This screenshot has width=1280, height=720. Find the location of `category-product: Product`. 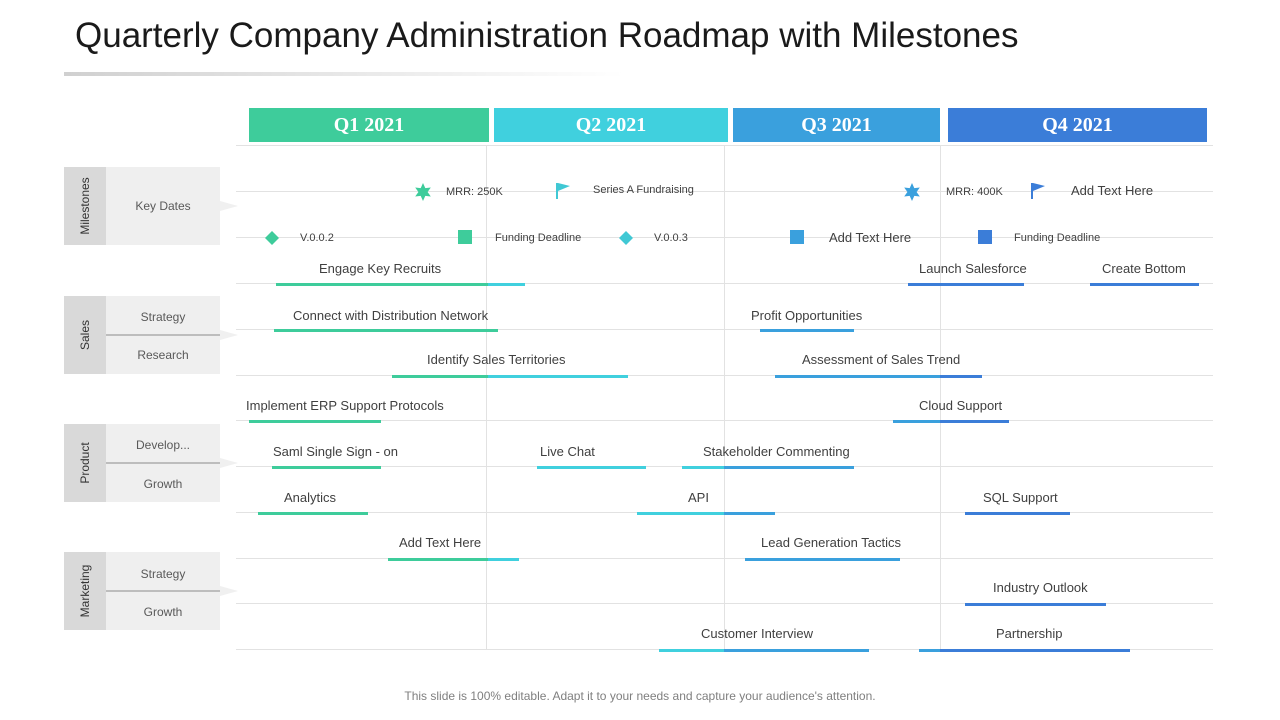

category-product: Product is located at coordinates (85, 463).